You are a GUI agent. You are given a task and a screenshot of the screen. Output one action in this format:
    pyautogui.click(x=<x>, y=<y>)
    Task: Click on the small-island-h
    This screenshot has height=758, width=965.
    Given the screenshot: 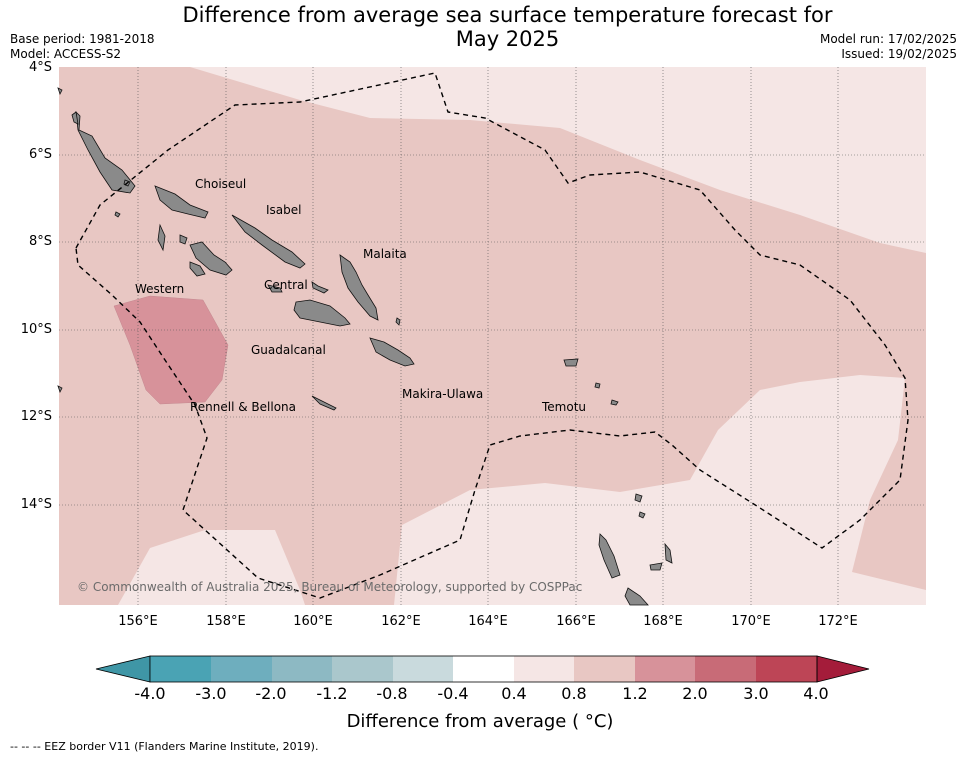 What is the action you would take?
    pyautogui.click(x=60, y=389)
    